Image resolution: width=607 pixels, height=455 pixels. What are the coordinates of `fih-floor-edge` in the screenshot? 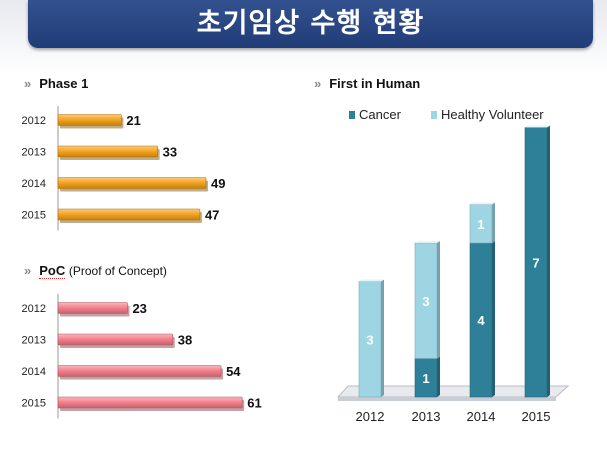 It's located at (447, 399).